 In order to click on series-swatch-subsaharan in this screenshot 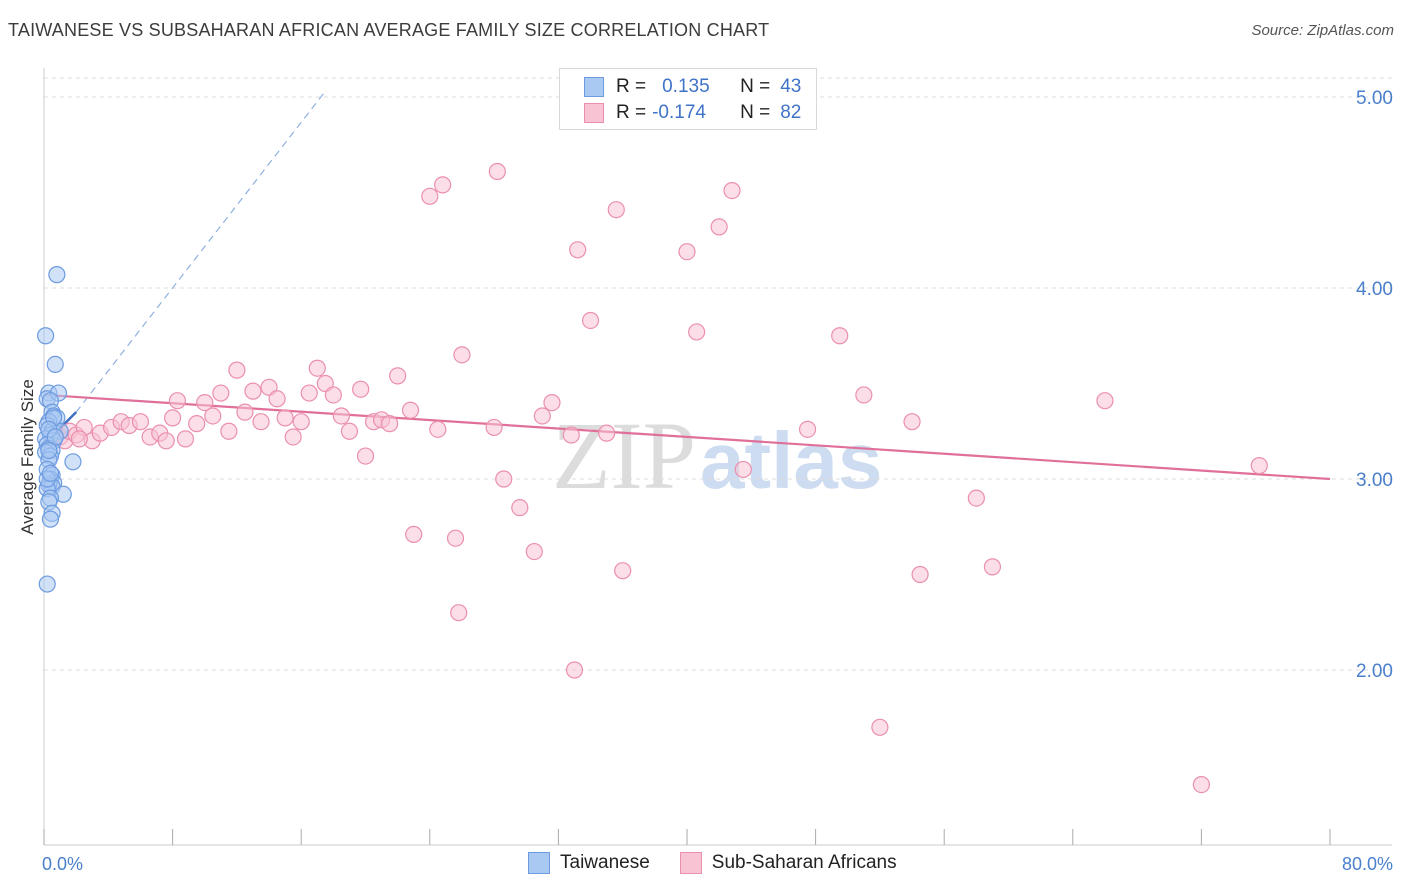, I will do `click(690, 863)`.